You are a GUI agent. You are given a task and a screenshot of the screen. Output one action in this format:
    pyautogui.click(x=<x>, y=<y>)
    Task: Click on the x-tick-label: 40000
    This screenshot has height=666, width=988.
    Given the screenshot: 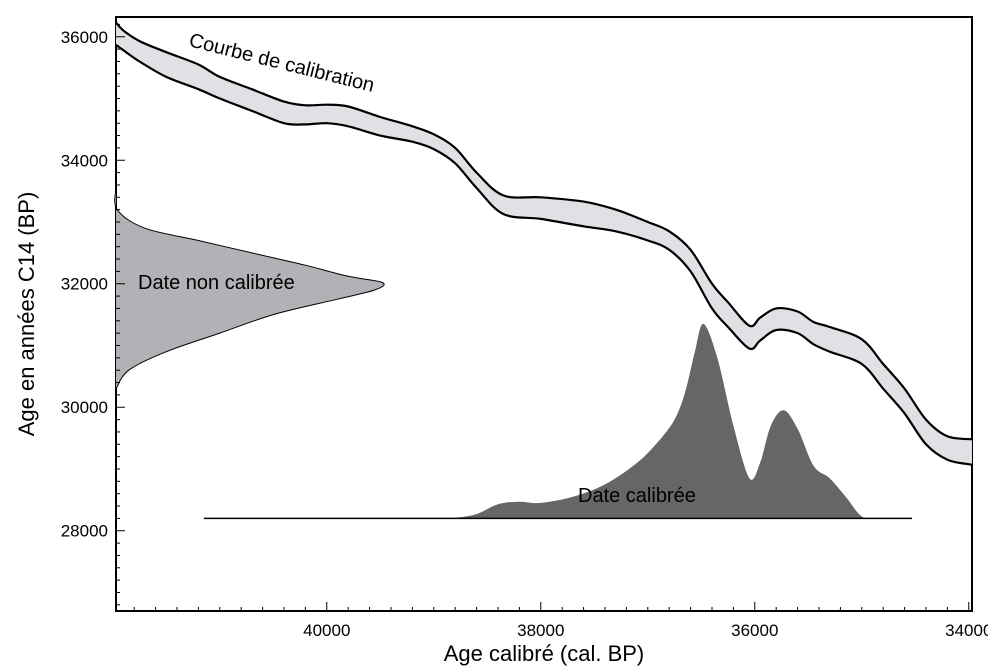 What is the action you would take?
    pyautogui.click(x=326, y=630)
    